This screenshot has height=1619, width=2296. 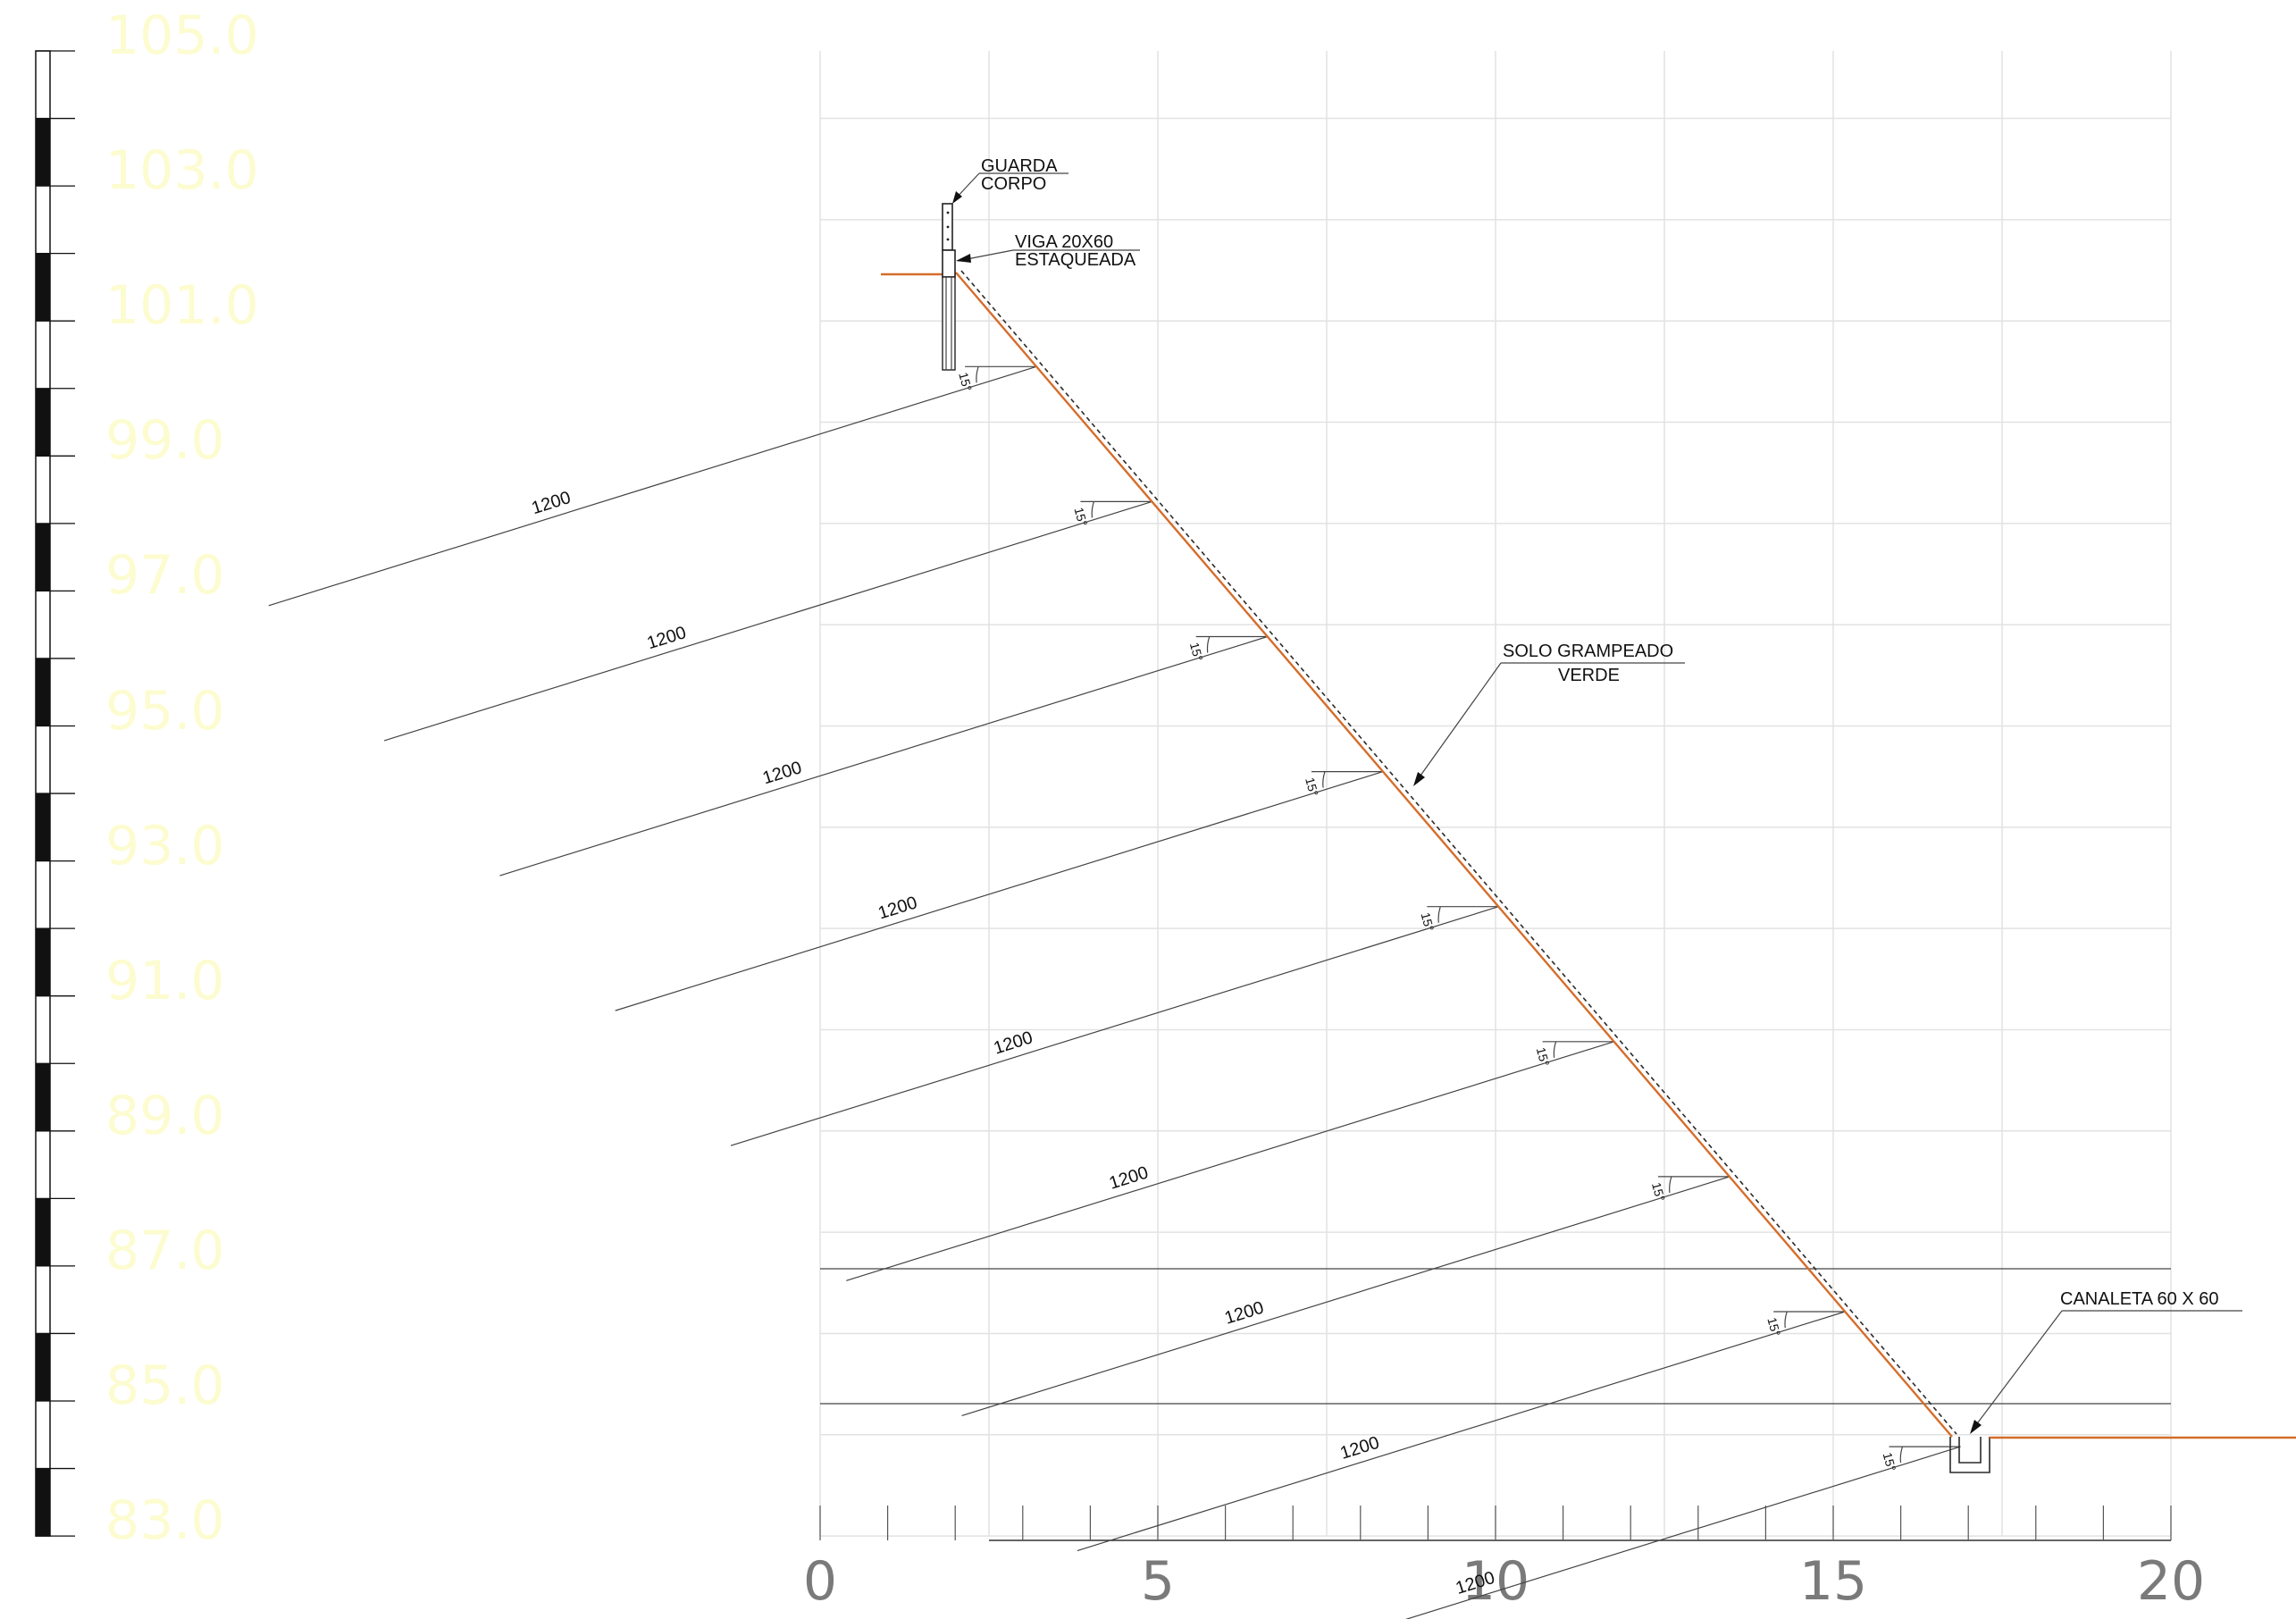 I want to click on beam-callout: VIGA 20X60 ESTAQUEADA, so click(x=1048, y=251).